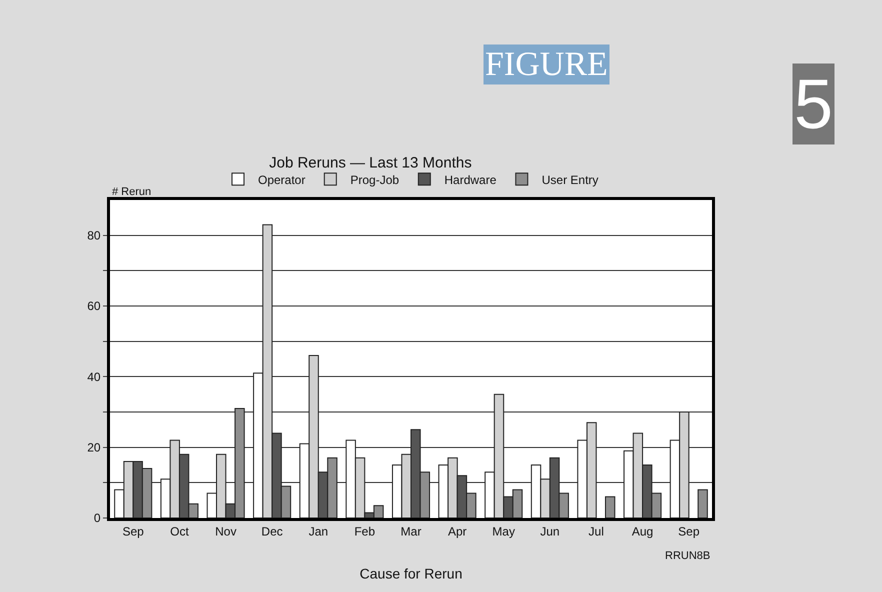 The image size is (882, 592). Describe the element at coordinates (457, 531) in the screenshot. I see `x-tick-label: Apr` at that location.